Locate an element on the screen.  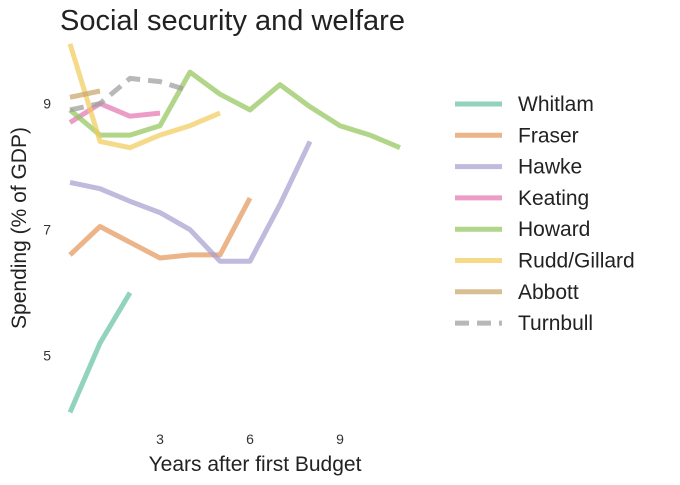
series-line-rudd-gillard is located at coordinates (144, 97).